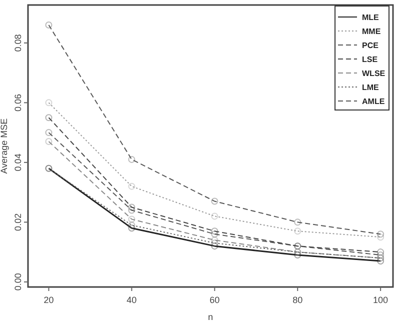 The image size is (395, 326). I want to click on legend-label: MLE, so click(371, 17).